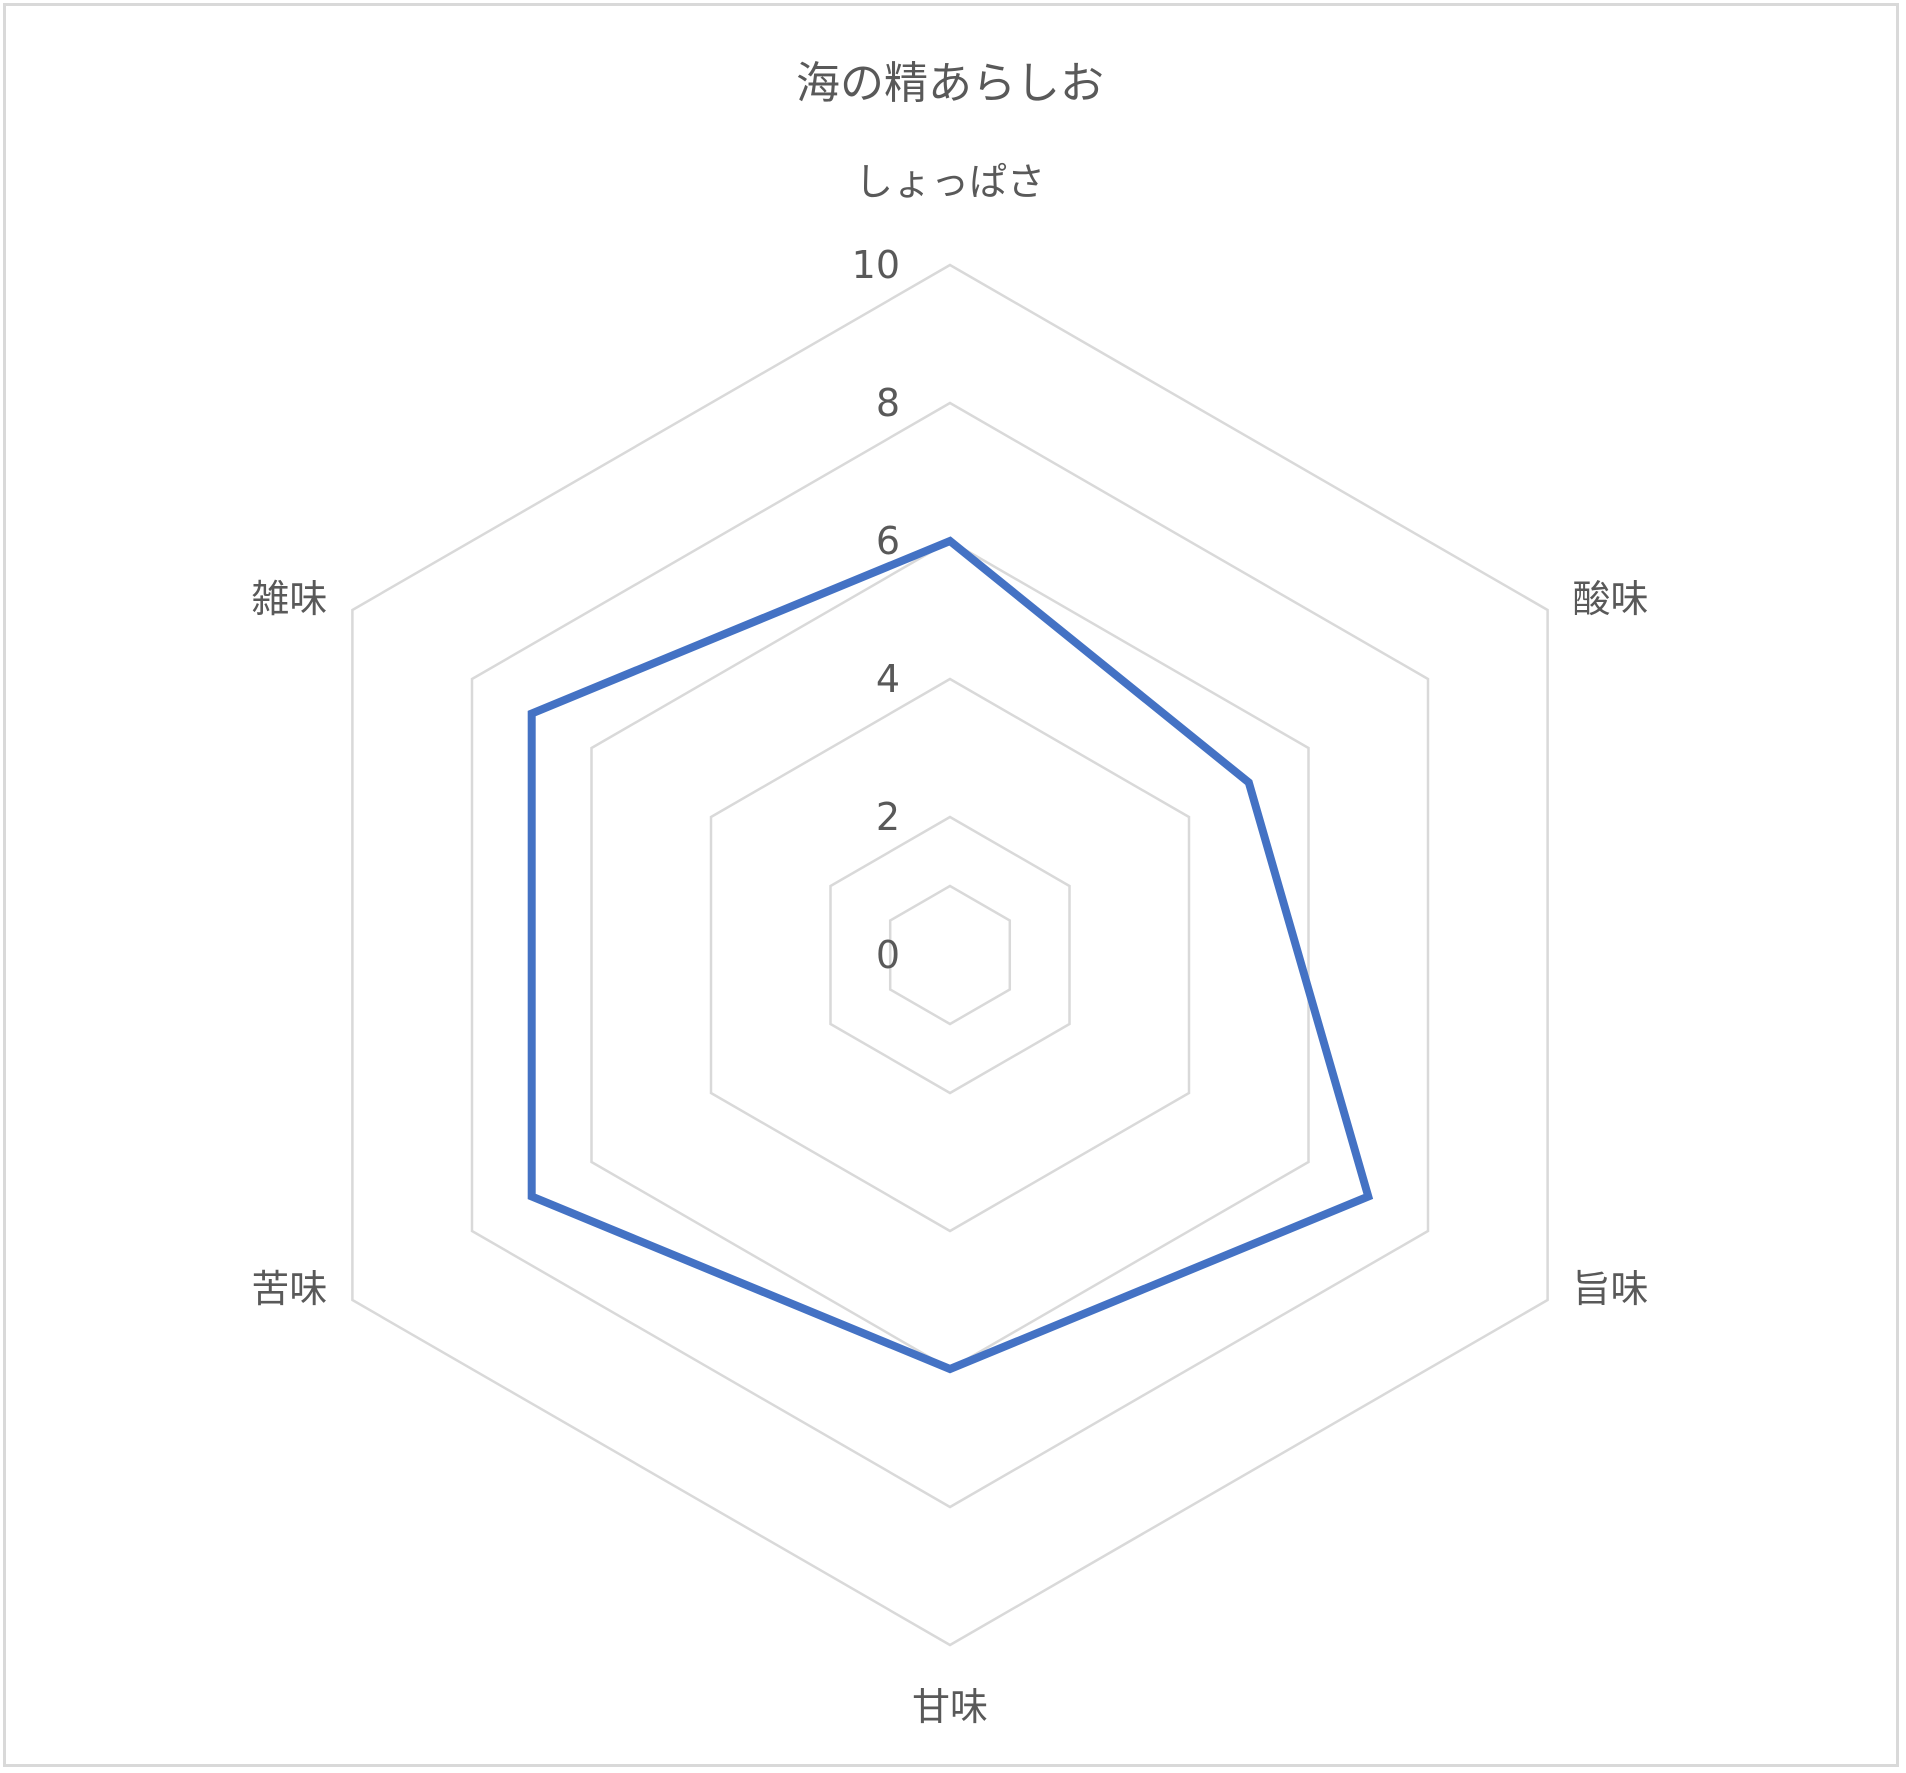 The height and width of the screenshot is (1773, 1906). What do you see at coordinates (888, 679) in the screenshot?
I see `tick-label: 4` at bounding box center [888, 679].